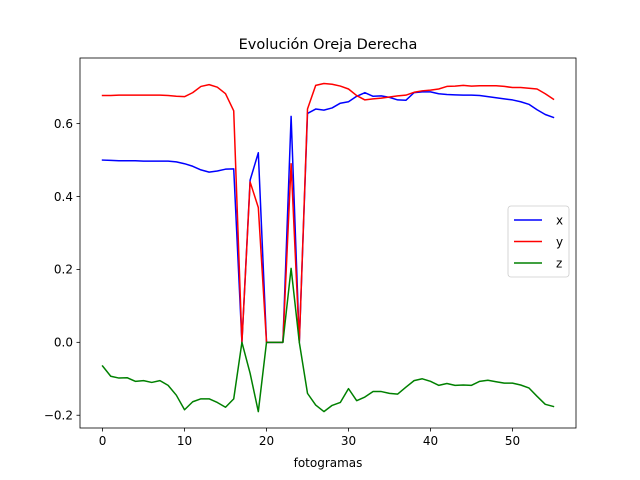 This screenshot has height=480, width=640. I want to click on y-tick-label-3: 0.4, so click(63, 197).